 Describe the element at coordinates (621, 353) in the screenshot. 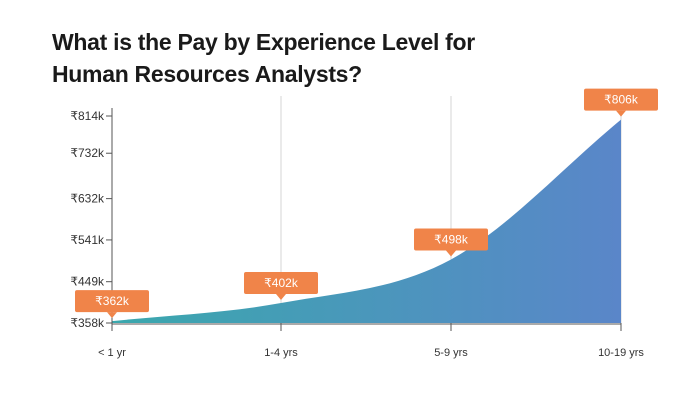

I see `x-tick-label-3: 10-19 yrs` at that location.